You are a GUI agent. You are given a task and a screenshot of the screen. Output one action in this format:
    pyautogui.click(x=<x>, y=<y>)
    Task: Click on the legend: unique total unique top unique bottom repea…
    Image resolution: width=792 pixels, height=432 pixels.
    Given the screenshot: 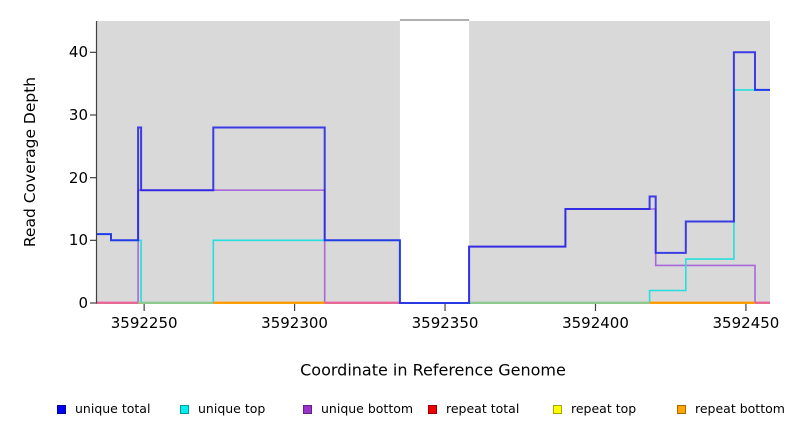 What is the action you would take?
    pyautogui.click(x=396, y=411)
    